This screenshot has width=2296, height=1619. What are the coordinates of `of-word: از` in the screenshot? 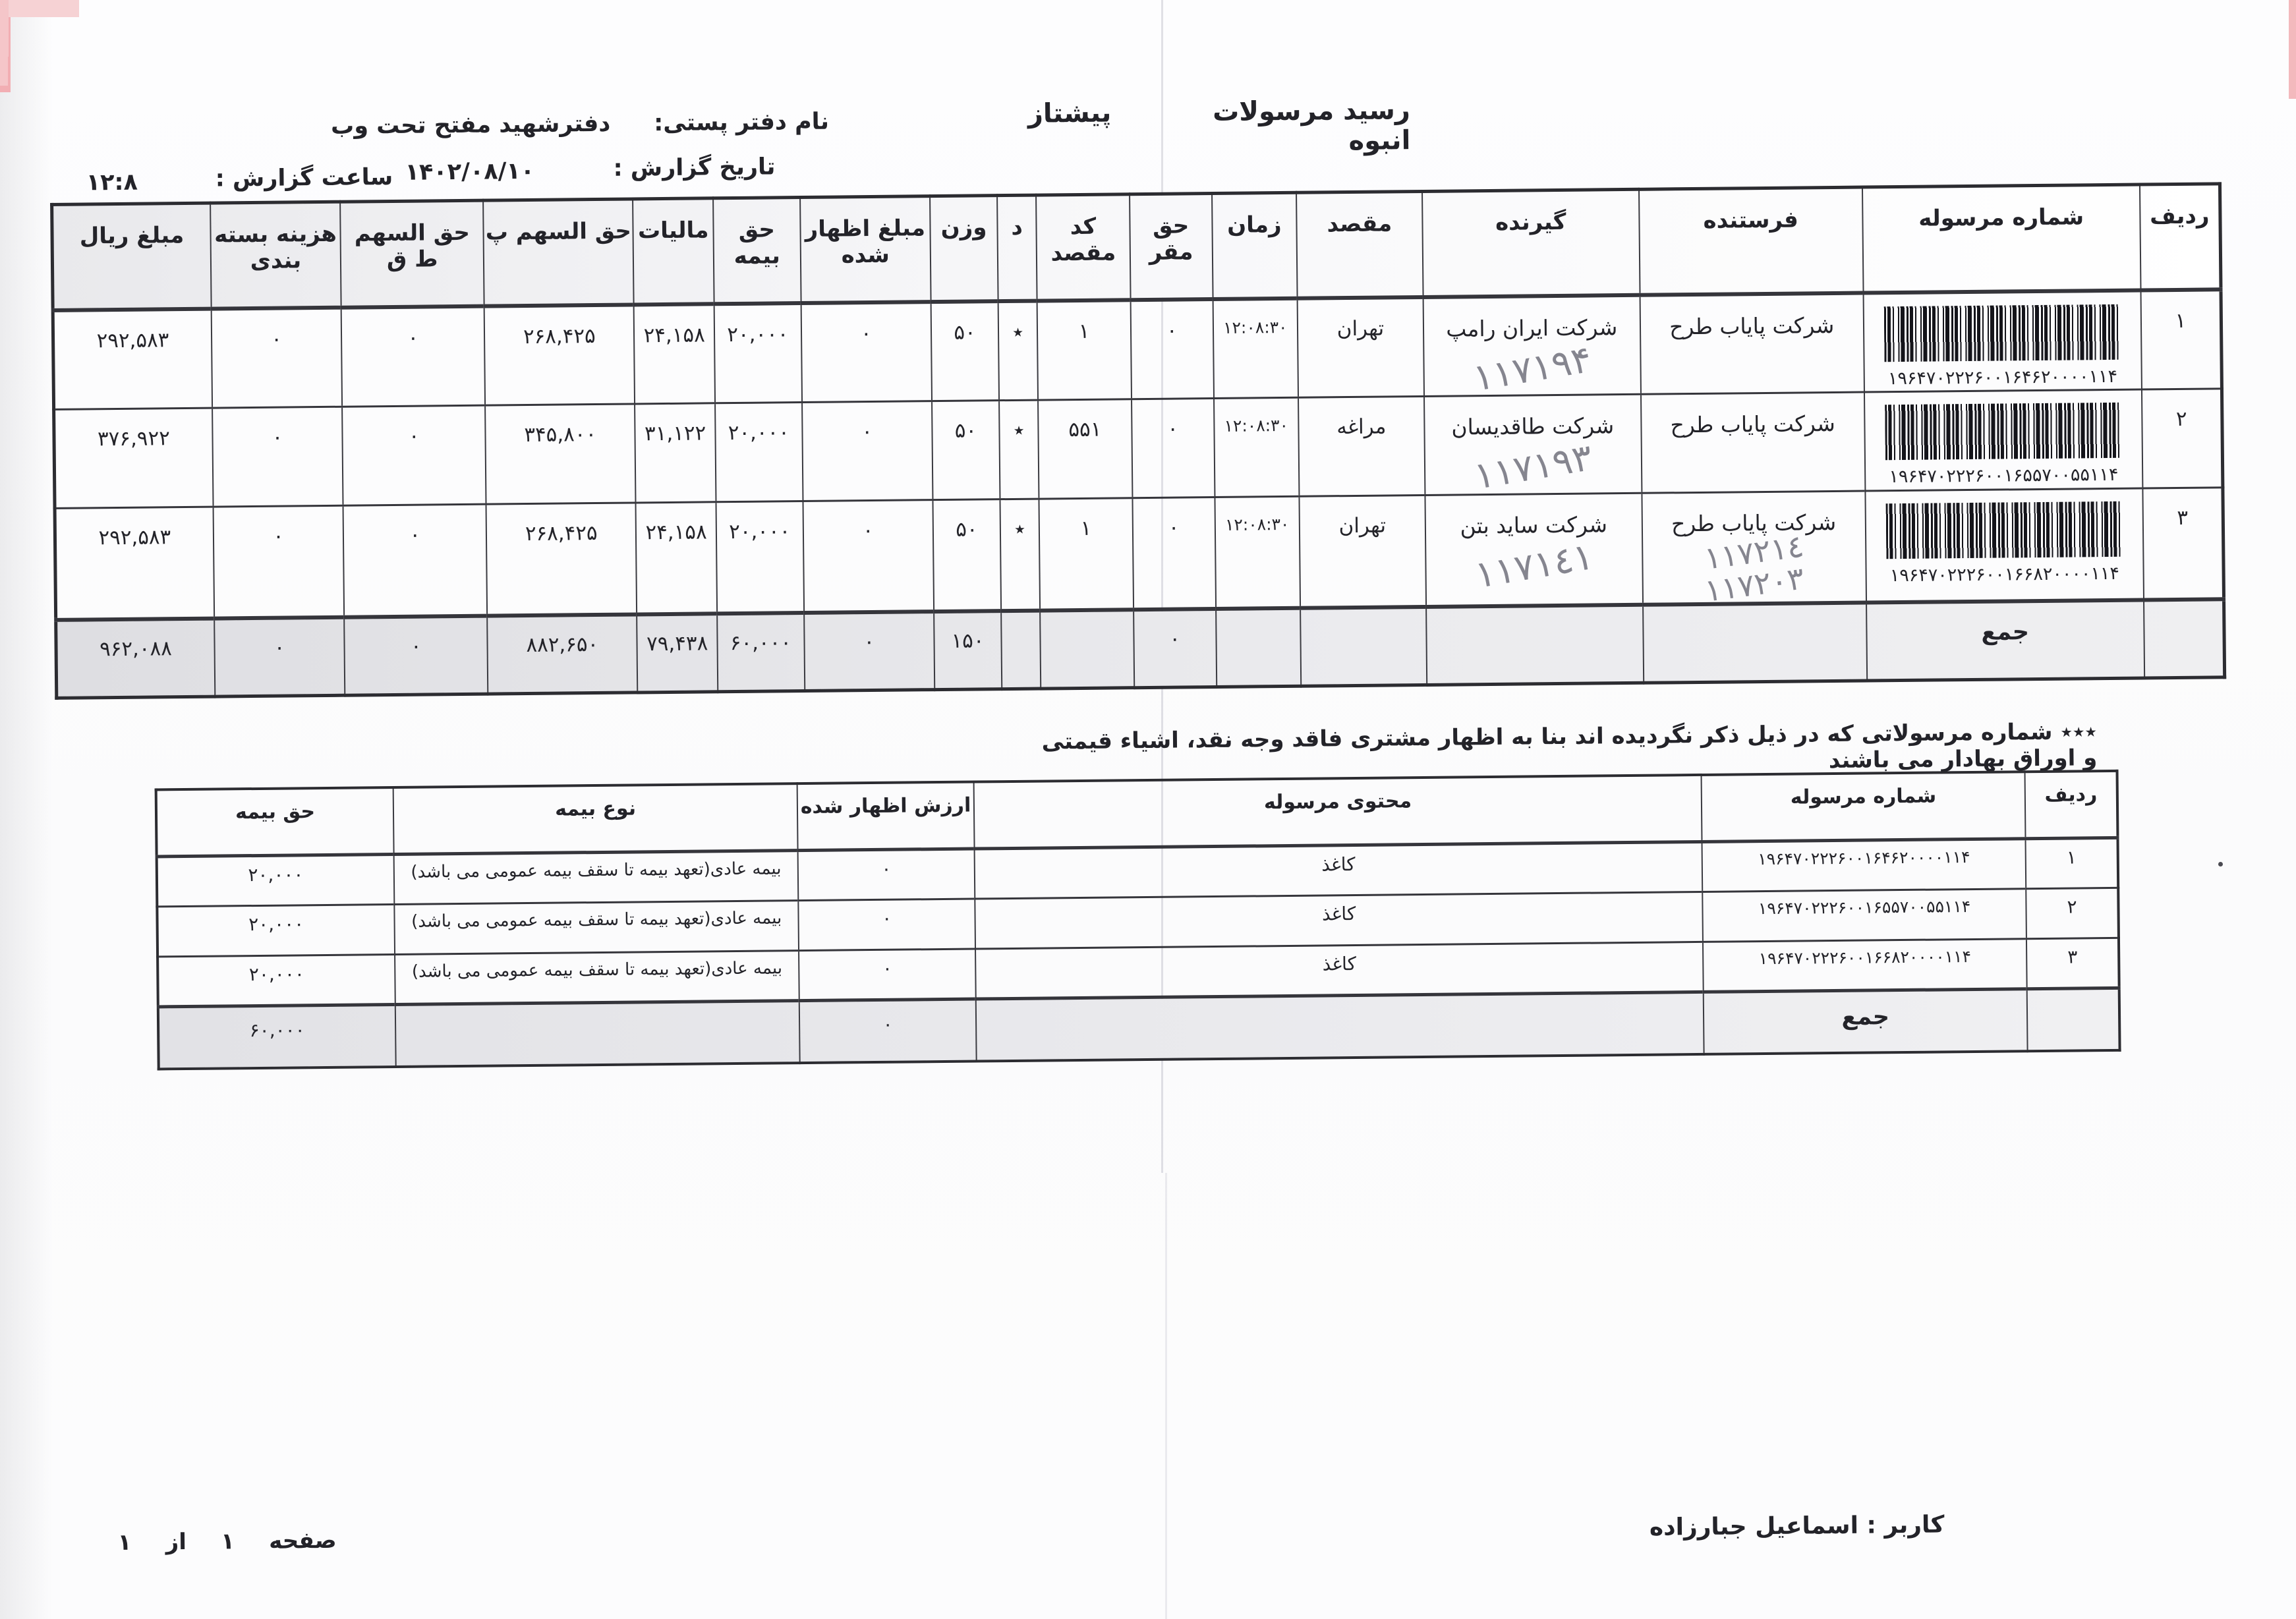 It's located at (176, 1542).